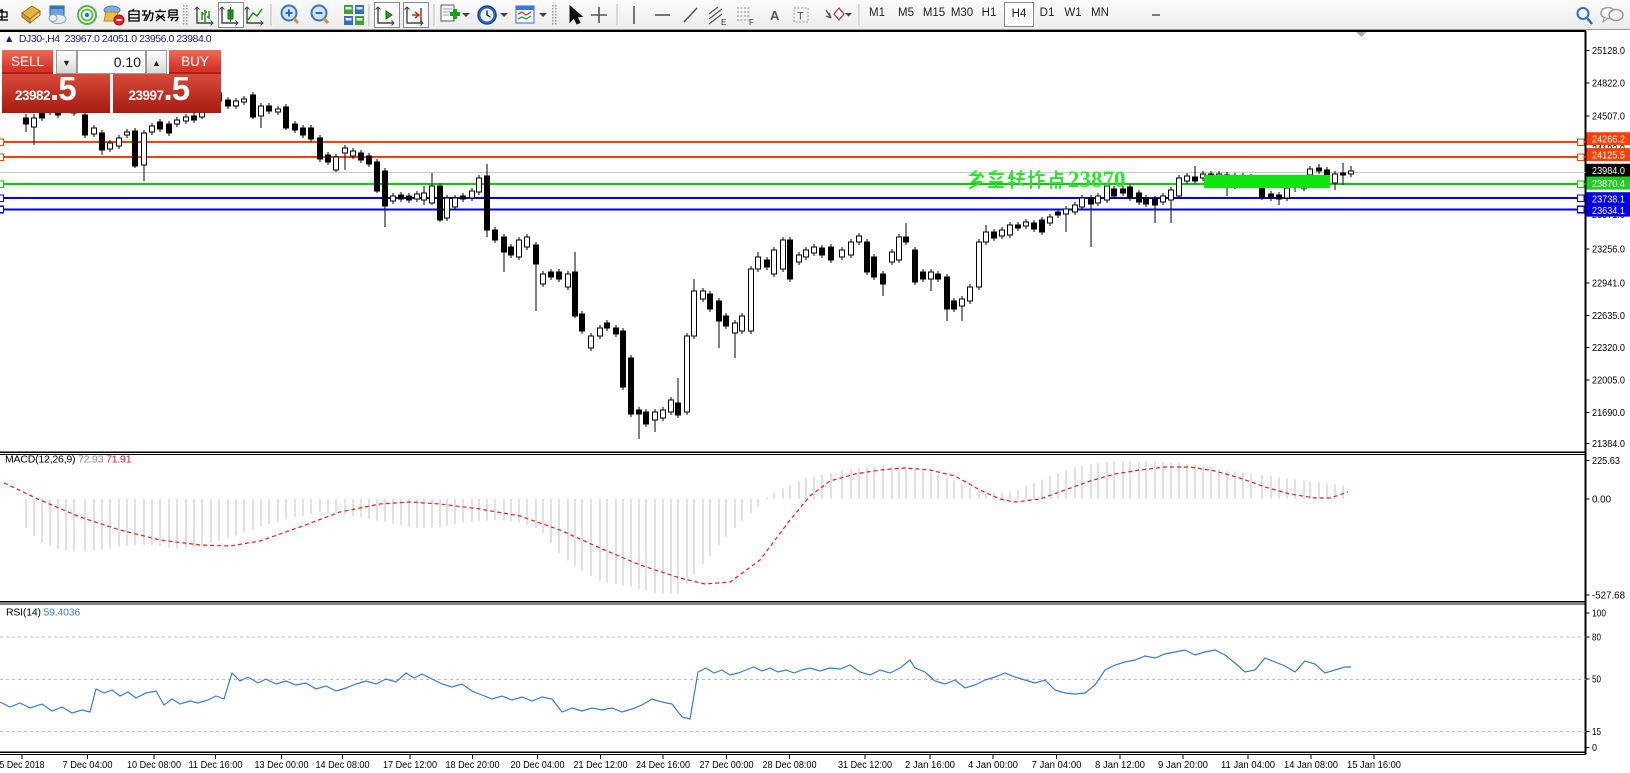 This screenshot has height=773, width=1630. Describe the element at coordinates (1596, 732) in the screenshot. I see `svg-text: 15` at that location.